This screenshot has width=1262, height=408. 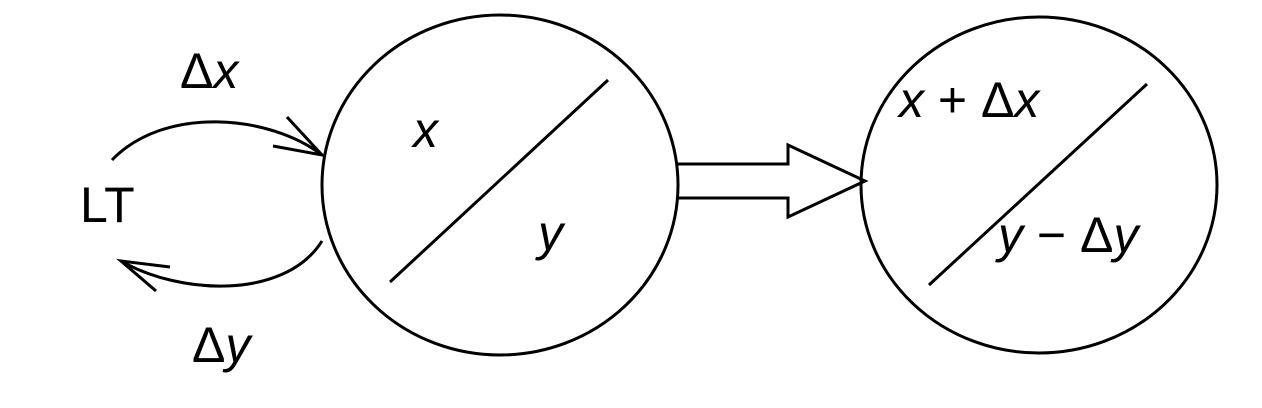 I want to click on left-top-var: x, so click(x=425, y=130).